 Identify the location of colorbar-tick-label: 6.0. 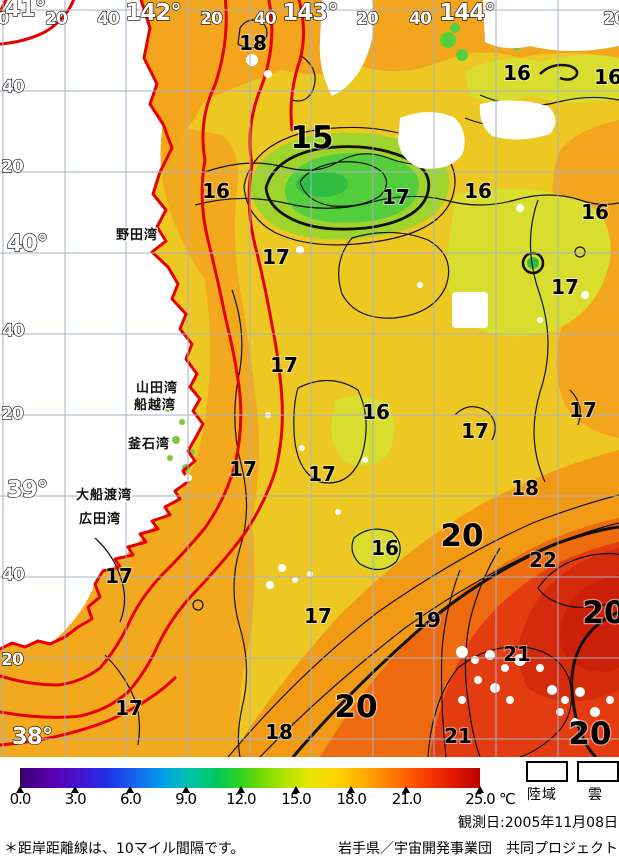
(130, 799).